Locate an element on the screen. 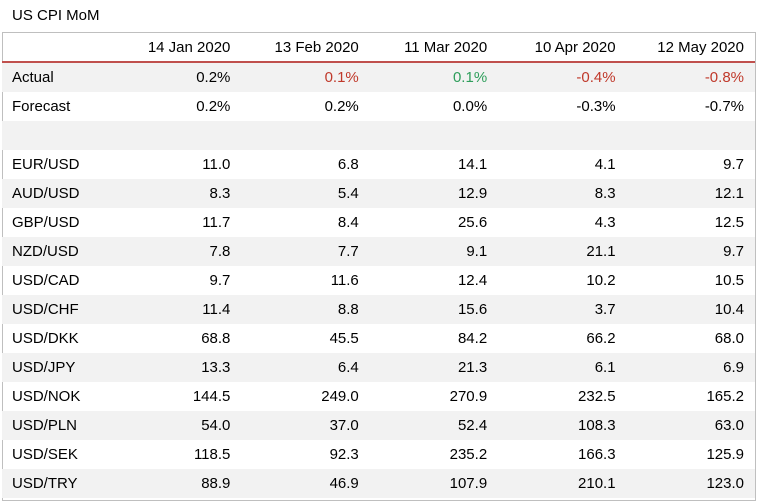 The height and width of the screenshot is (503, 758). pair-cell: 12.1 is located at coordinates (729, 193).